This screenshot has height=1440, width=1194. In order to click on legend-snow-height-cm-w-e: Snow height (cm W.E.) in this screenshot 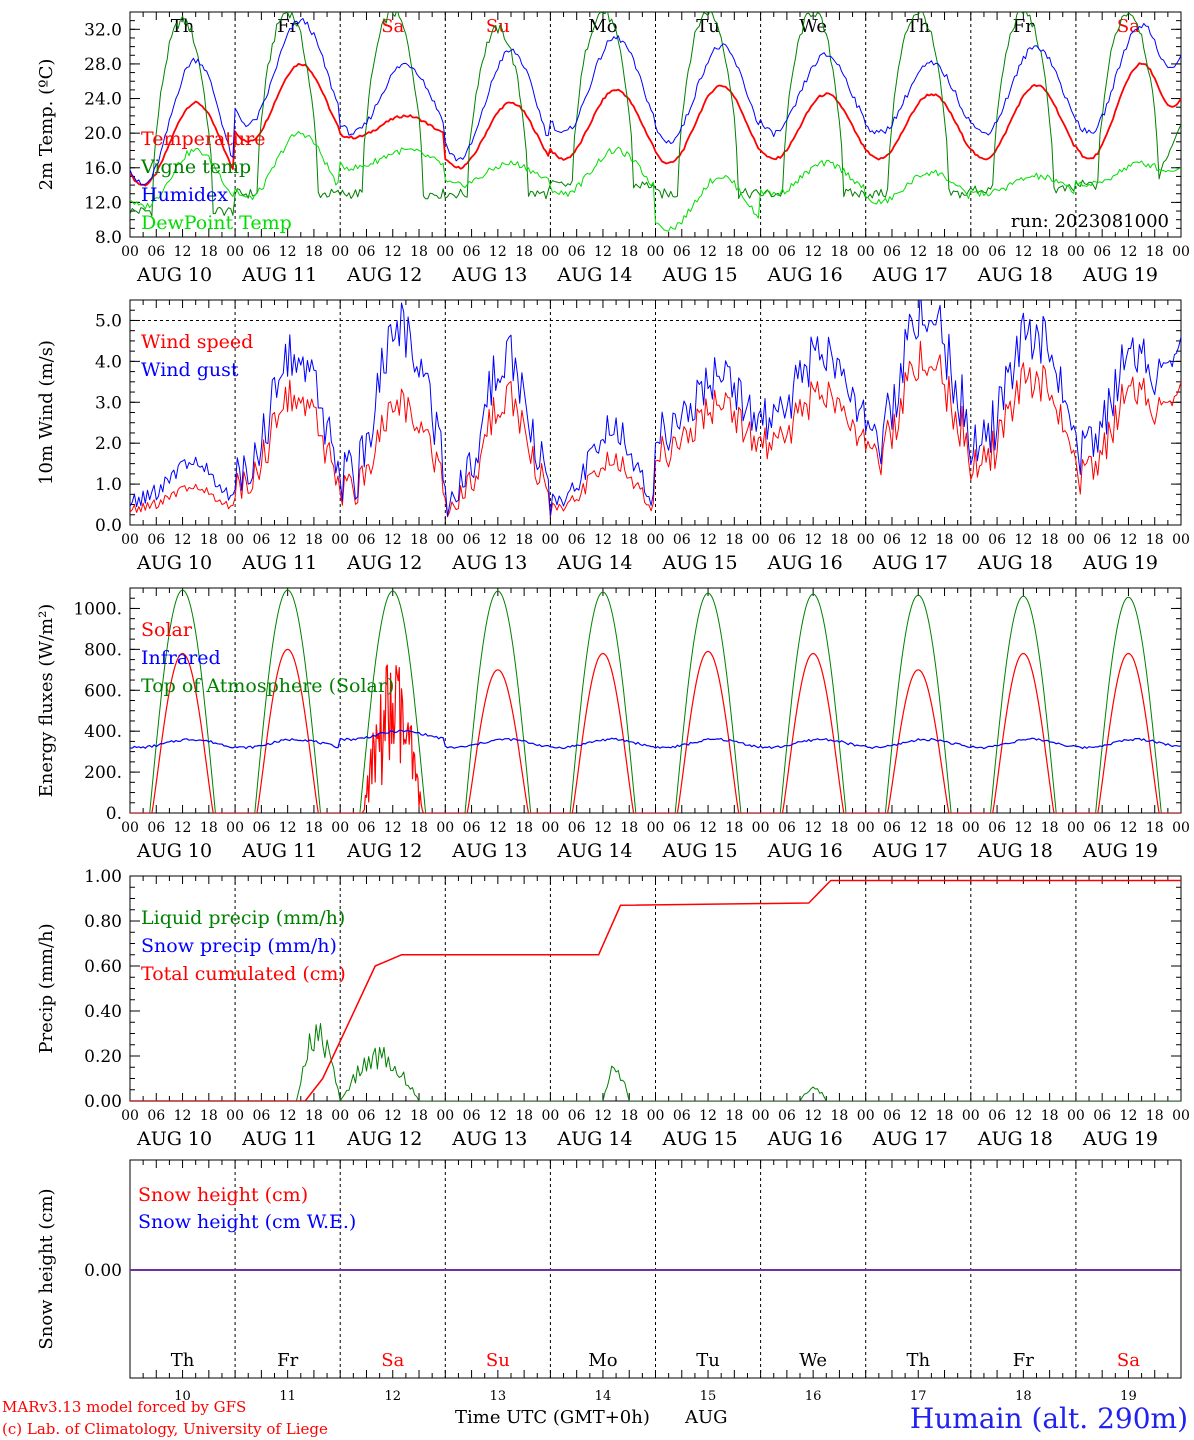, I will do `click(247, 1222)`.